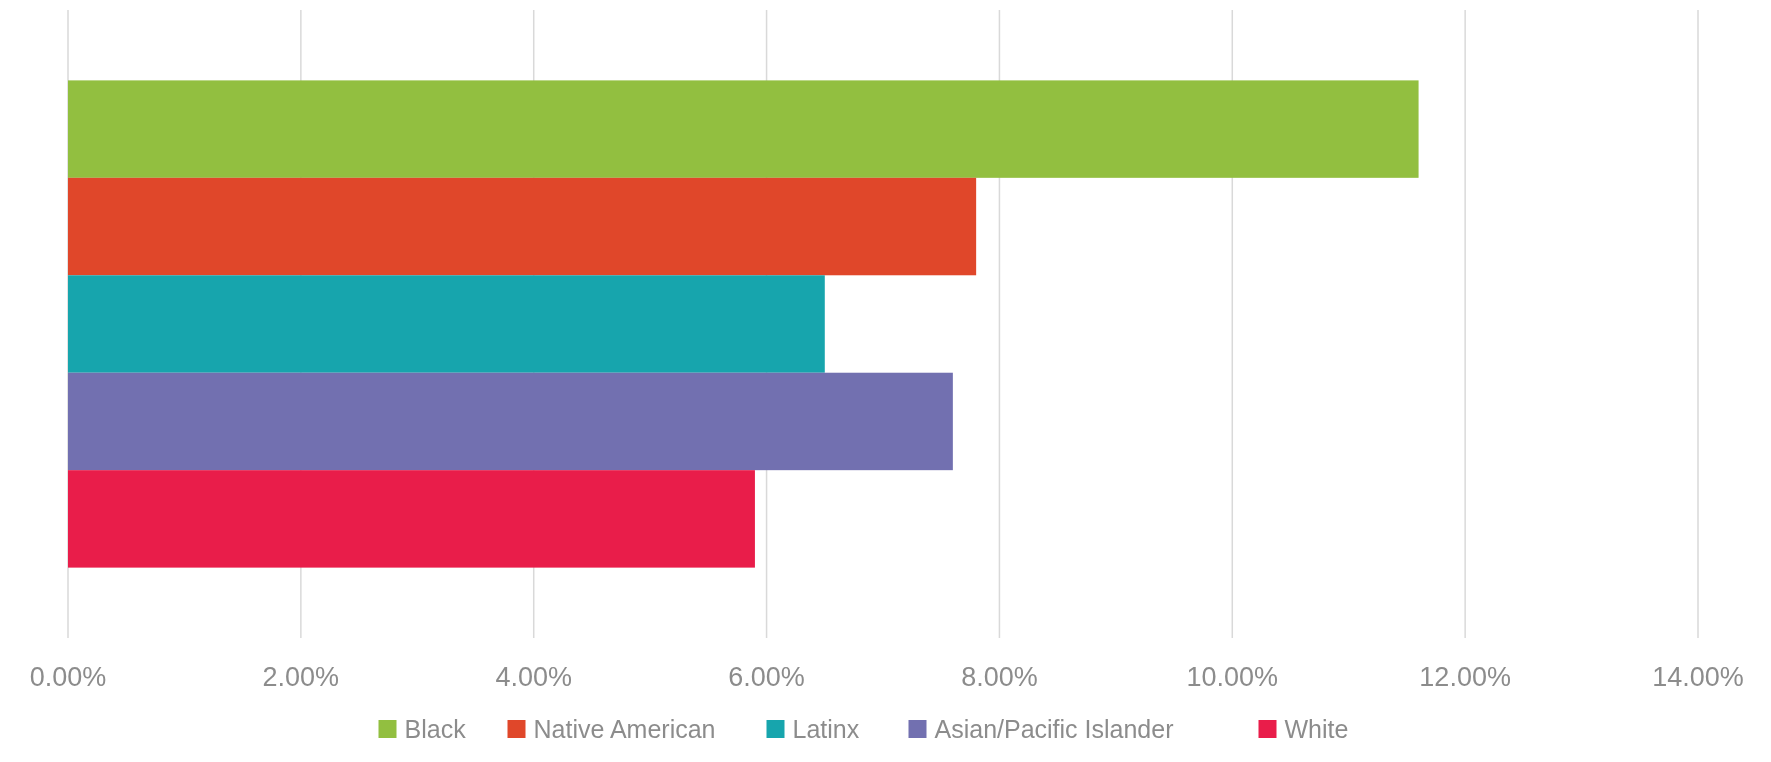 The image size is (1771, 762). Describe the element at coordinates (301, 677) in the screenshot. I see `x-tick-label: 2.00%` at that location.